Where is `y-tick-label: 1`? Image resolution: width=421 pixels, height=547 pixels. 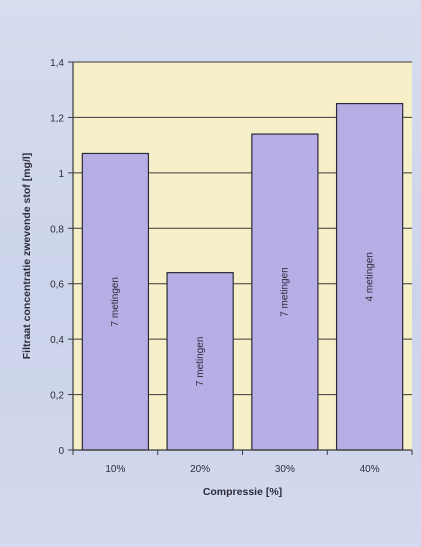 y-tick-label: 1 is located at coordinates (61, 174).